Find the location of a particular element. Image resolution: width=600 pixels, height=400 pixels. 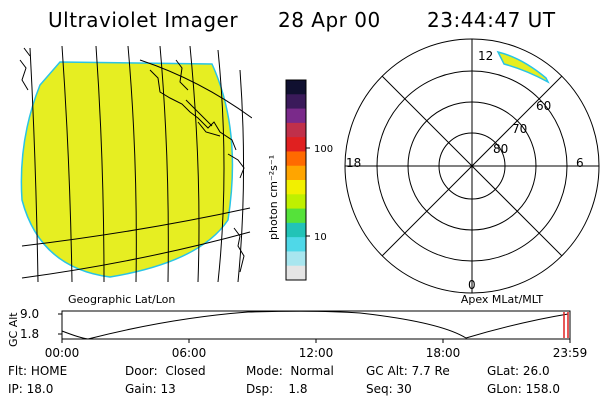

alt-ytick-1.8: 1.8 is located at coordinates (29, 334).